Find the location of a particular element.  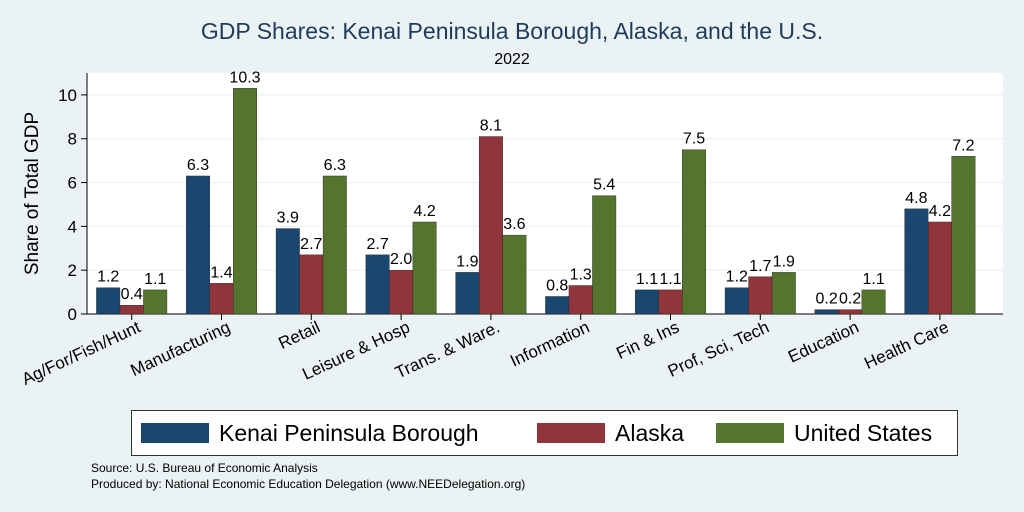

x-tick-label: Ag/For/Fish/Hunt is located at coordinates (81, 353).